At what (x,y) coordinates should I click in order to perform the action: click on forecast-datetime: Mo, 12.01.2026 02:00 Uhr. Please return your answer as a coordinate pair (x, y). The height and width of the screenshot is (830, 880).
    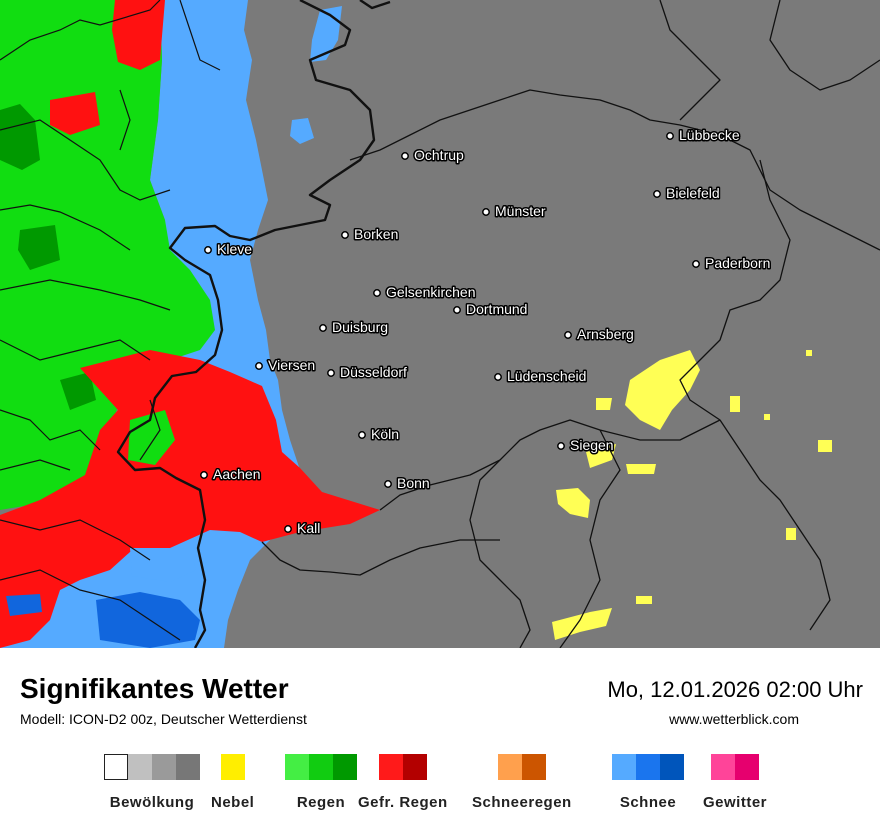
    Looking at the image, I should click on (735, 689).